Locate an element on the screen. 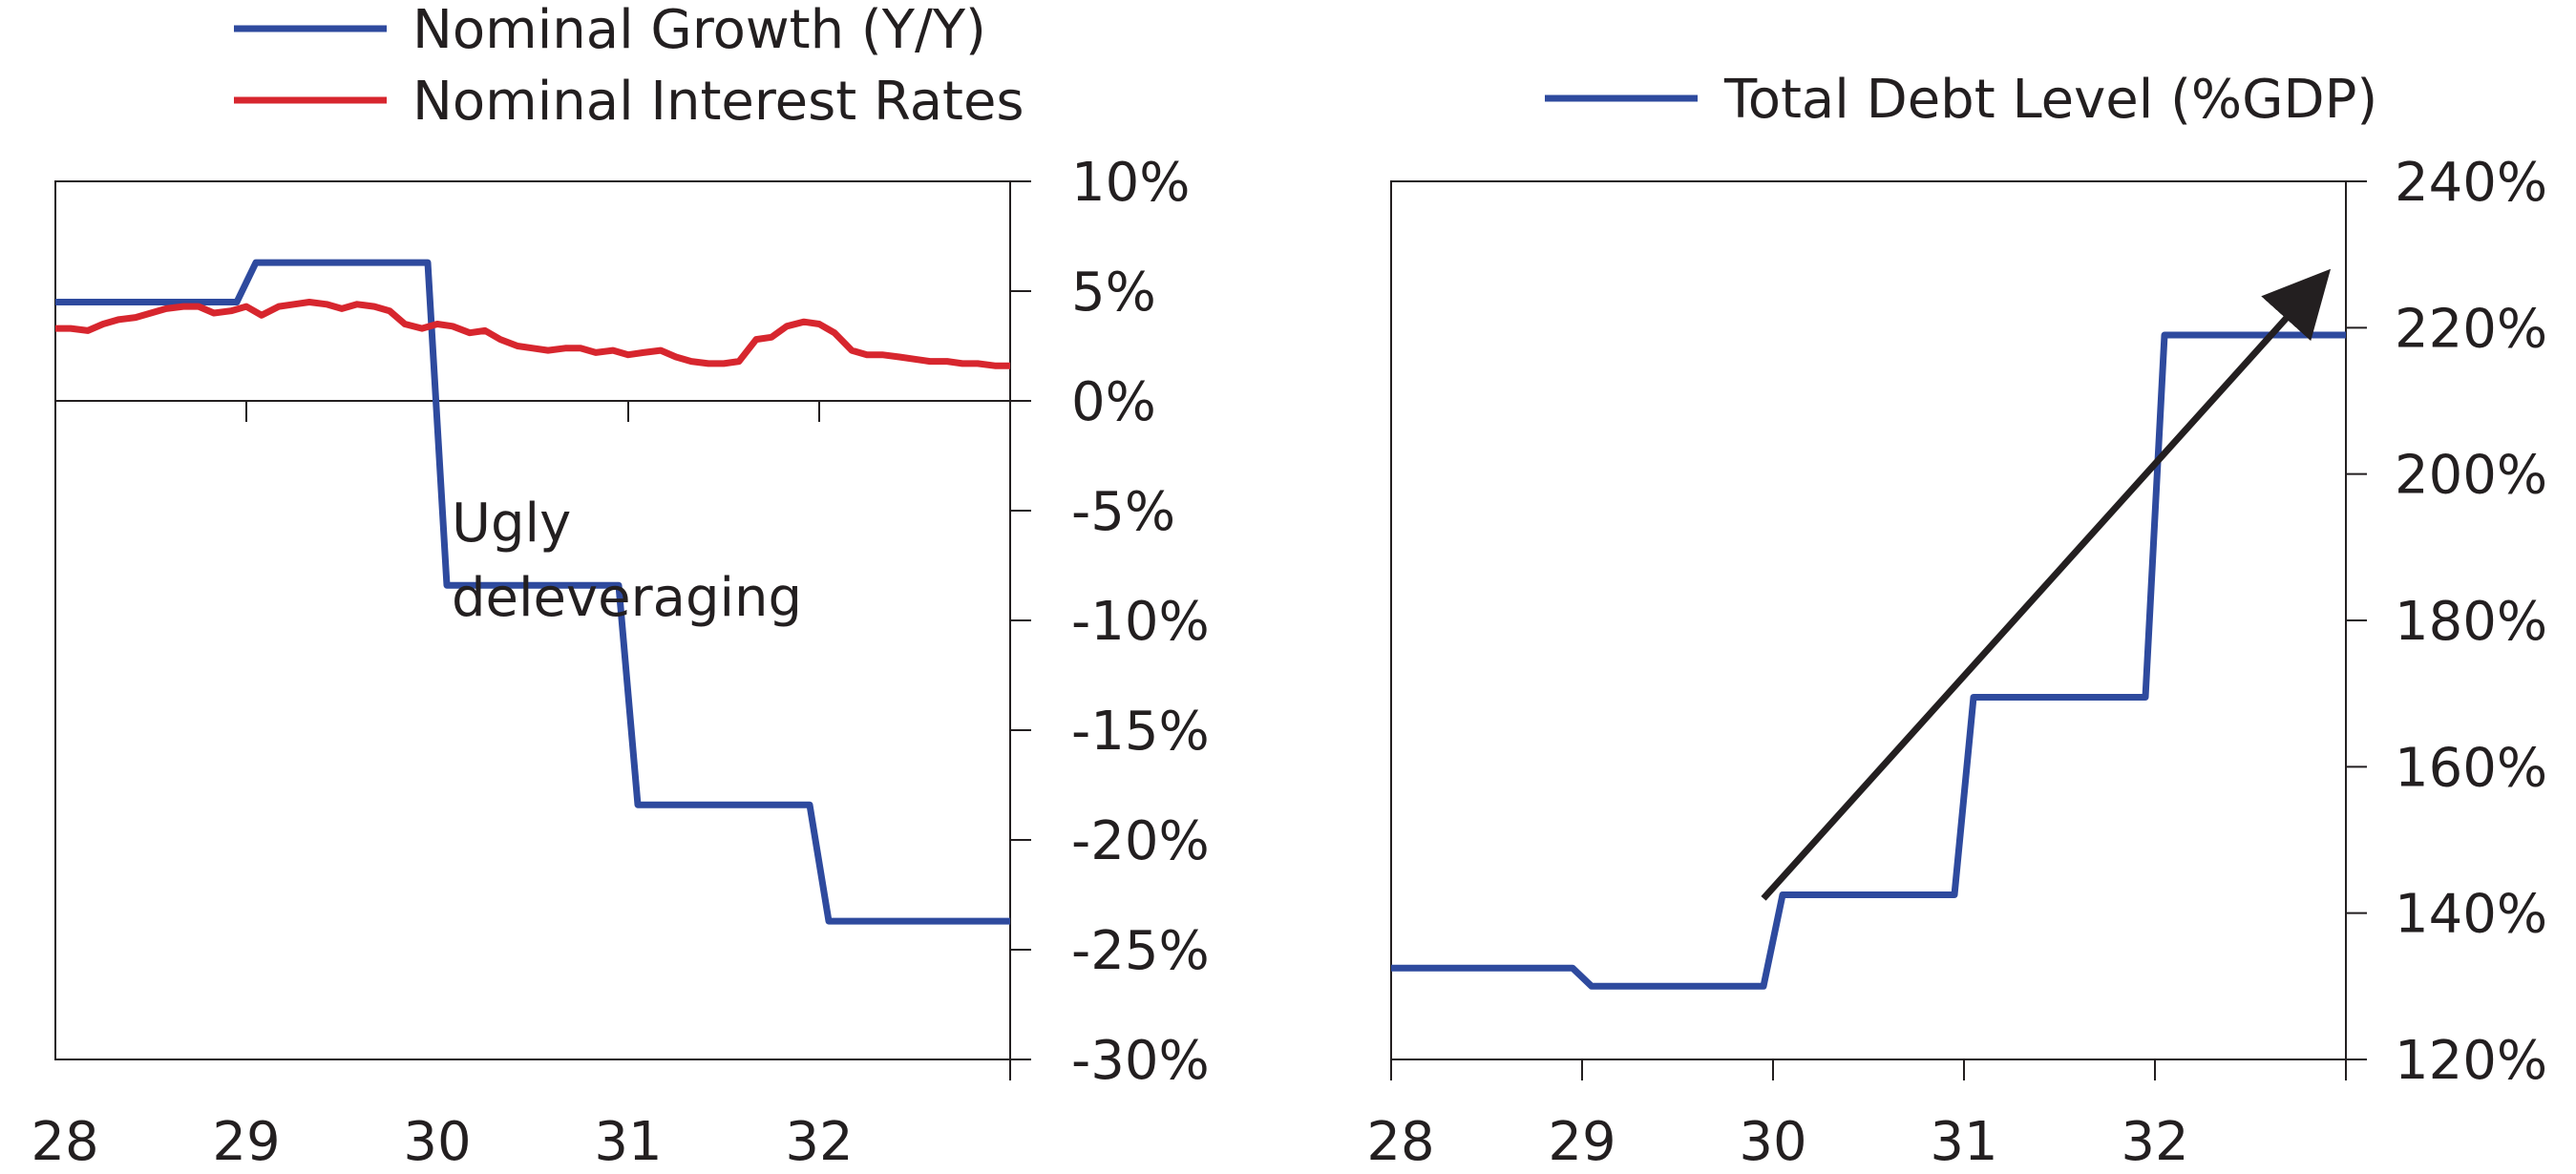  y-tick-label: 160% is located at coordinates (2471, 768).